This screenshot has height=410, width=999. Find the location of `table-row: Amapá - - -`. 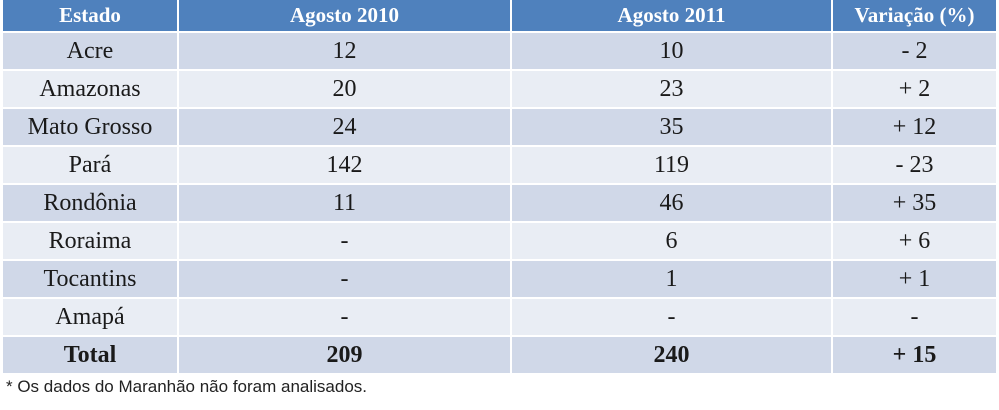

table-row: Amapá - - - is located at coordinates (499, 316).